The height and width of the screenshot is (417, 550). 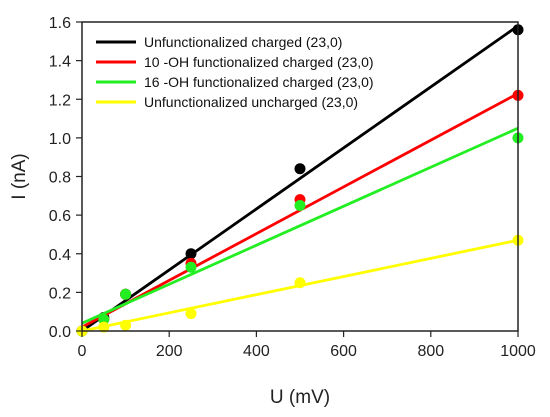 What do you see at coordinates (259, 62) in the screenshot?
I see `legend-label: 10 -OH functionalized charged (23,0)` at bounding box center [259, 62].